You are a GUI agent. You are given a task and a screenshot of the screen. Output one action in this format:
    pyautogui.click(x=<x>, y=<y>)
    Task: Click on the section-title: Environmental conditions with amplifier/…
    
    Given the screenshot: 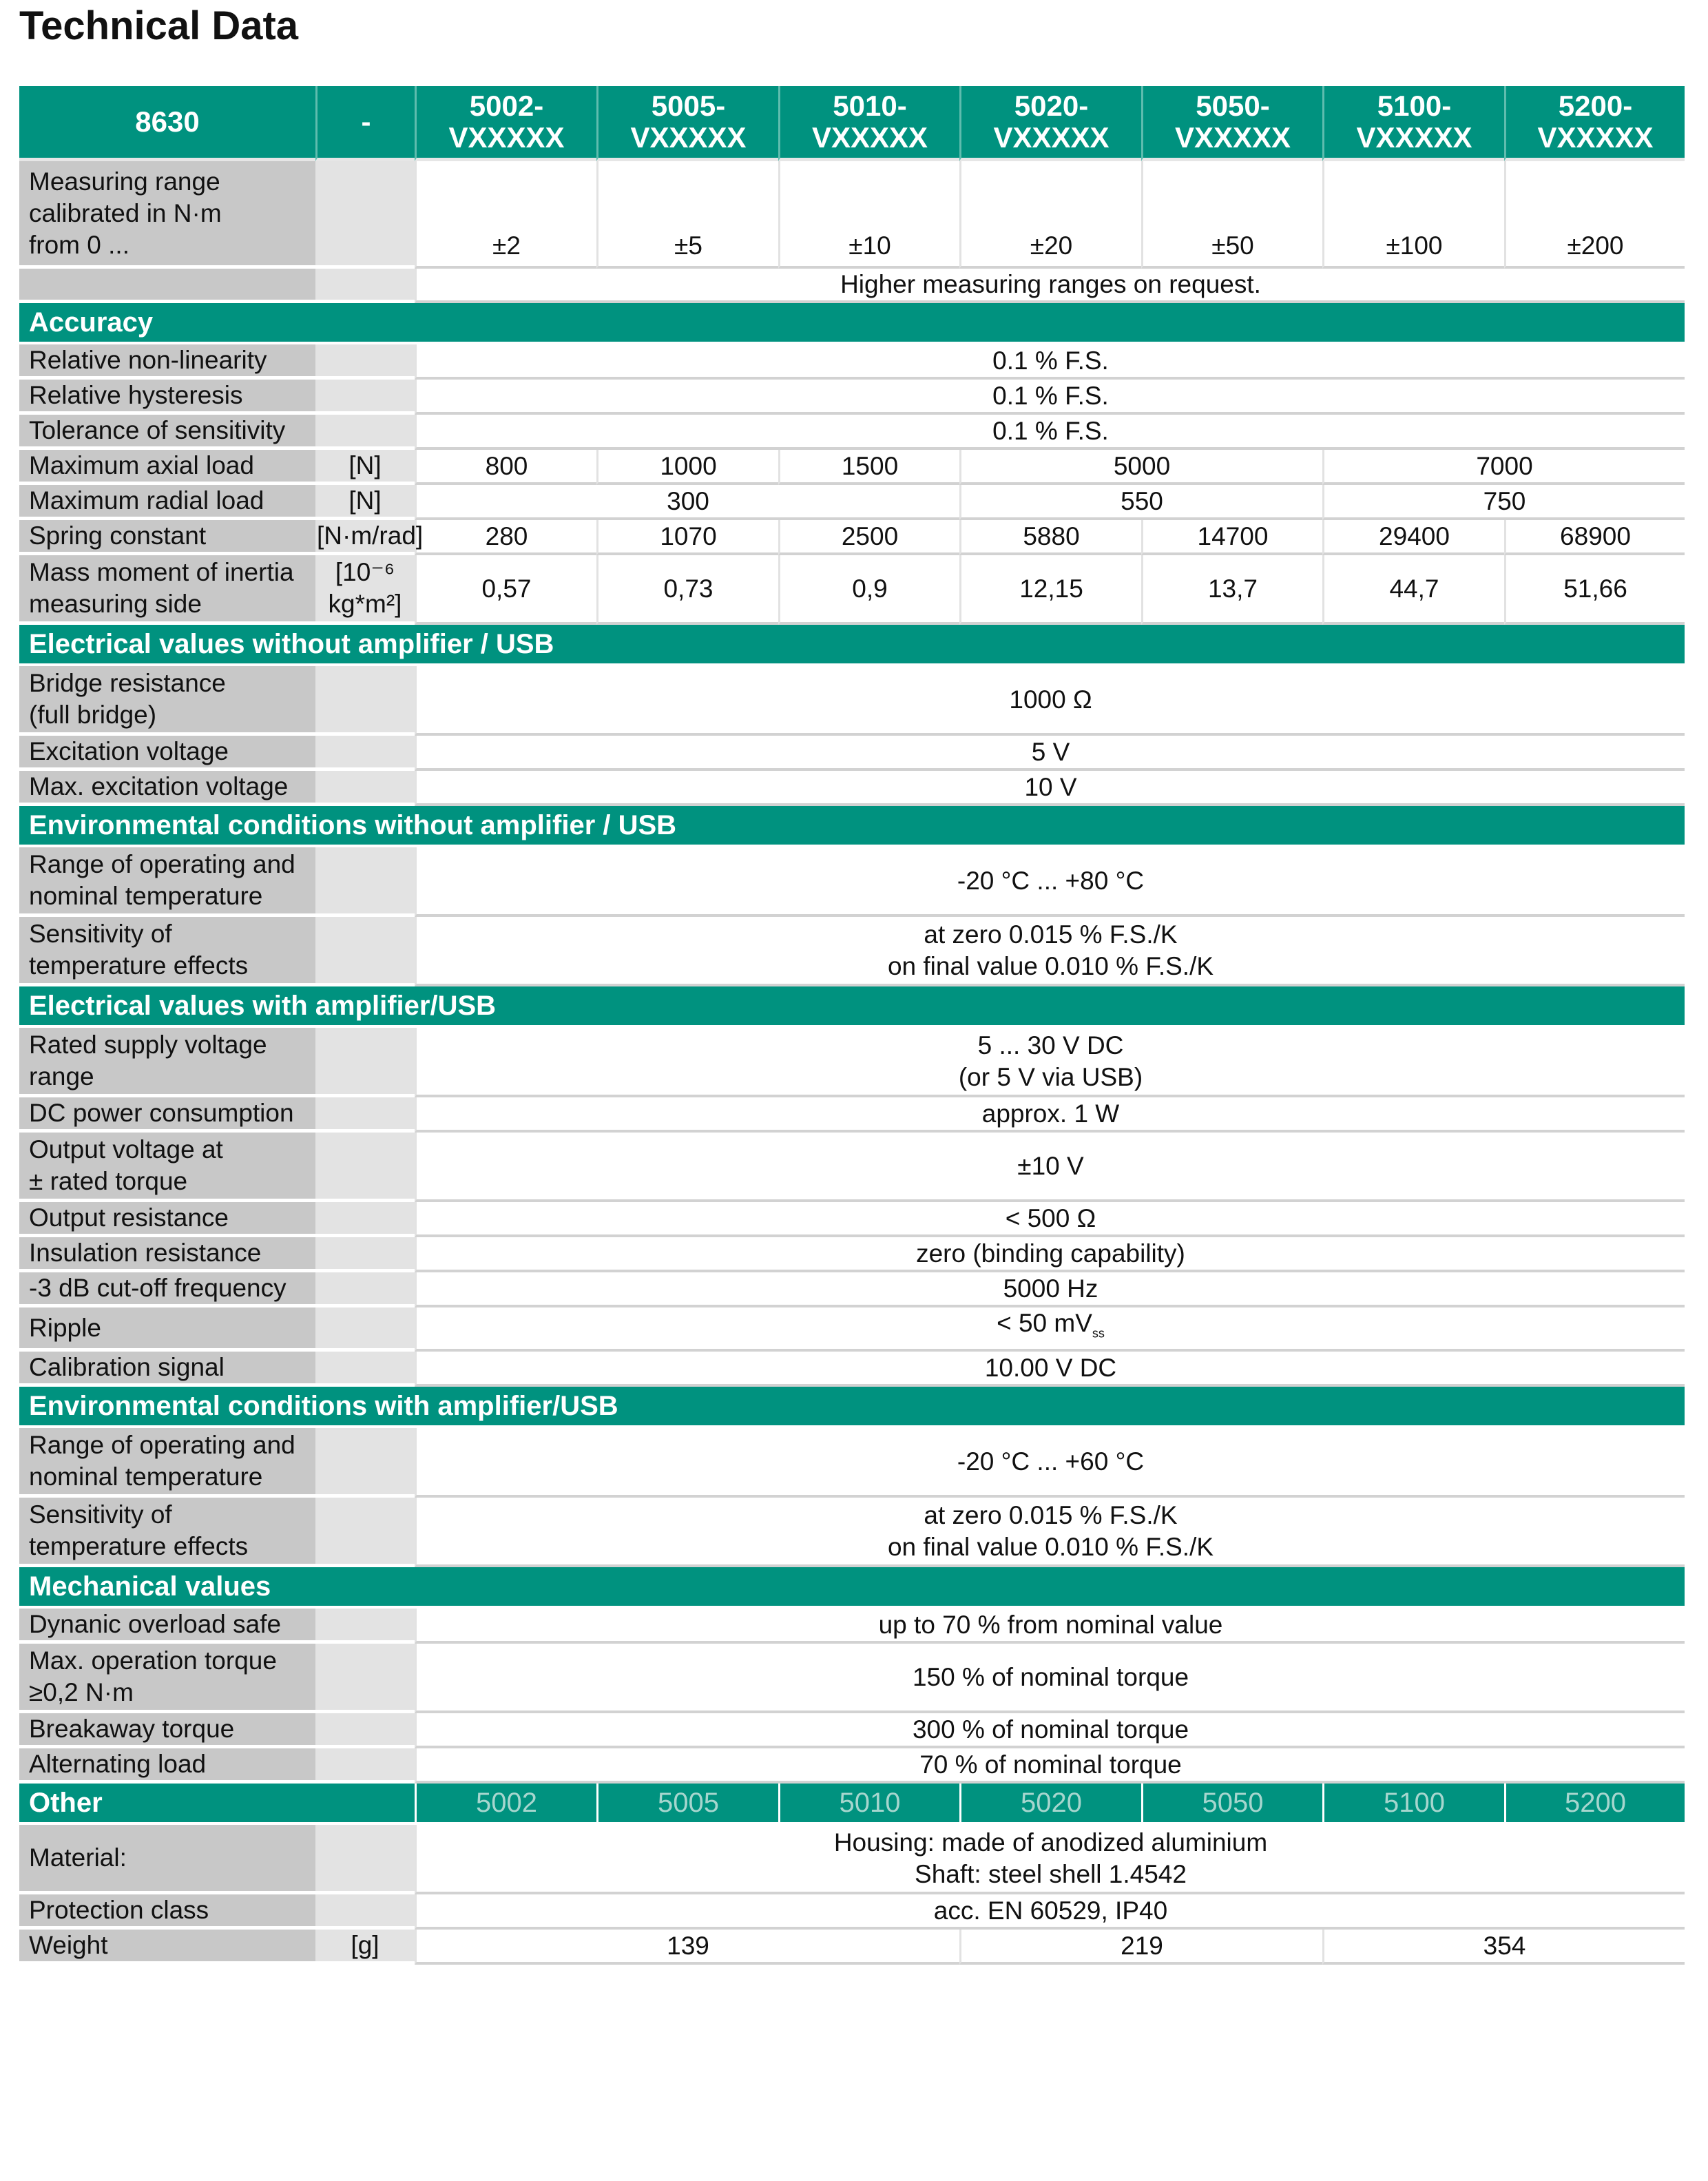 What is the action you would take?
    pyautogui.click(x=852, y=1408)
    